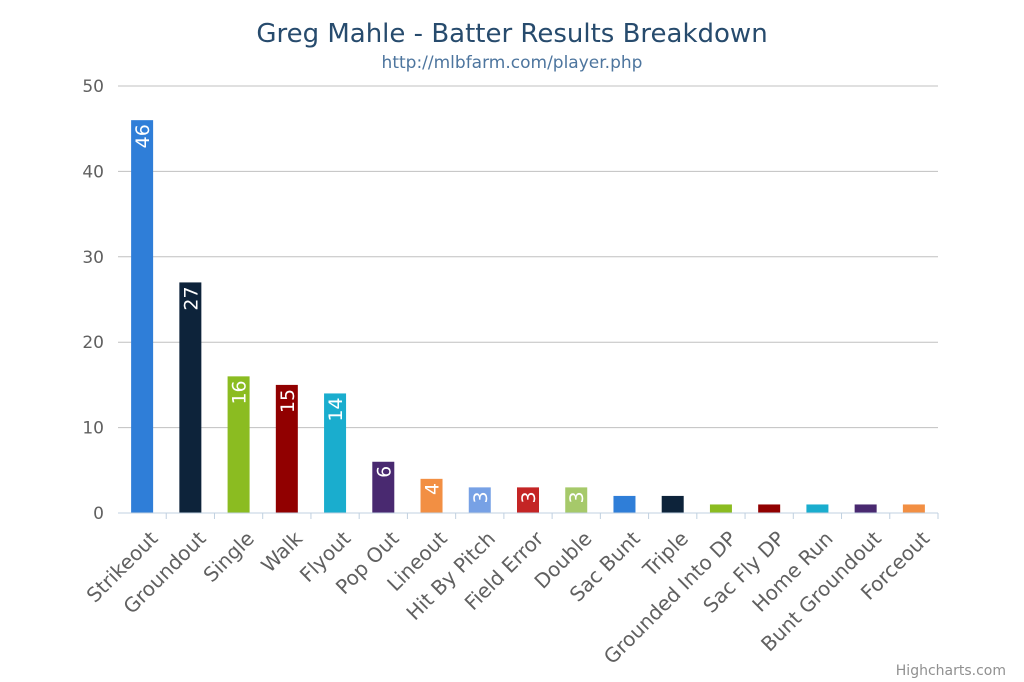  I want to click on y-tick-label: 50, so click(93, 87).